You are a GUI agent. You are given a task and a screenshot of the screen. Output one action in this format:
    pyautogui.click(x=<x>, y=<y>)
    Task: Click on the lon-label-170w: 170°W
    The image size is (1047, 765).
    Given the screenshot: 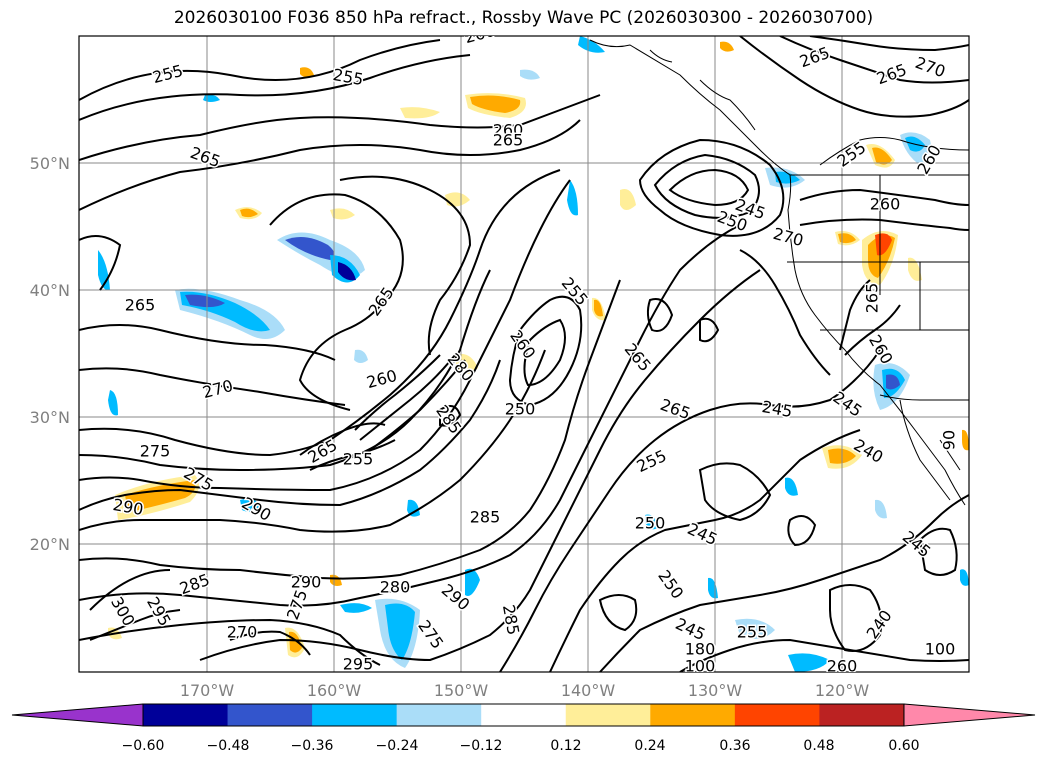 What is the action you would take?
    pyautogui.click(x=207, y=690)
    